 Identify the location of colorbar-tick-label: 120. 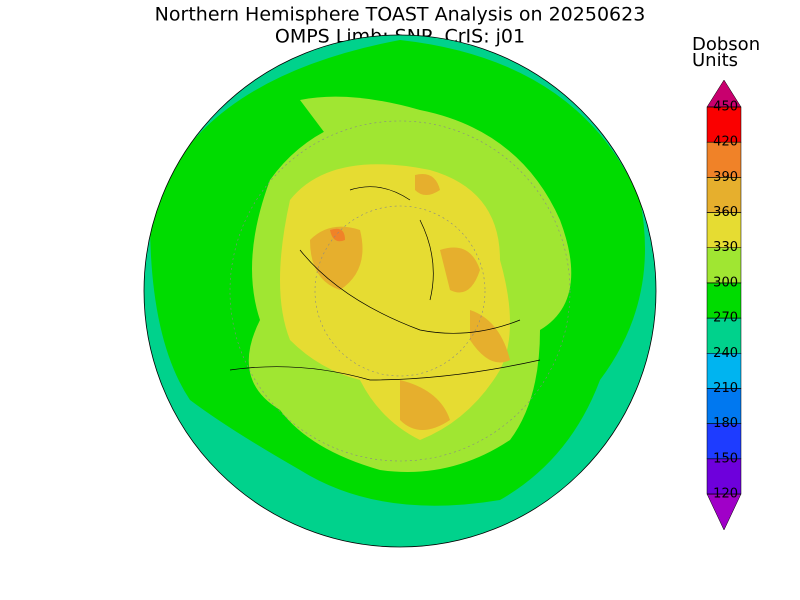
(725, 494).